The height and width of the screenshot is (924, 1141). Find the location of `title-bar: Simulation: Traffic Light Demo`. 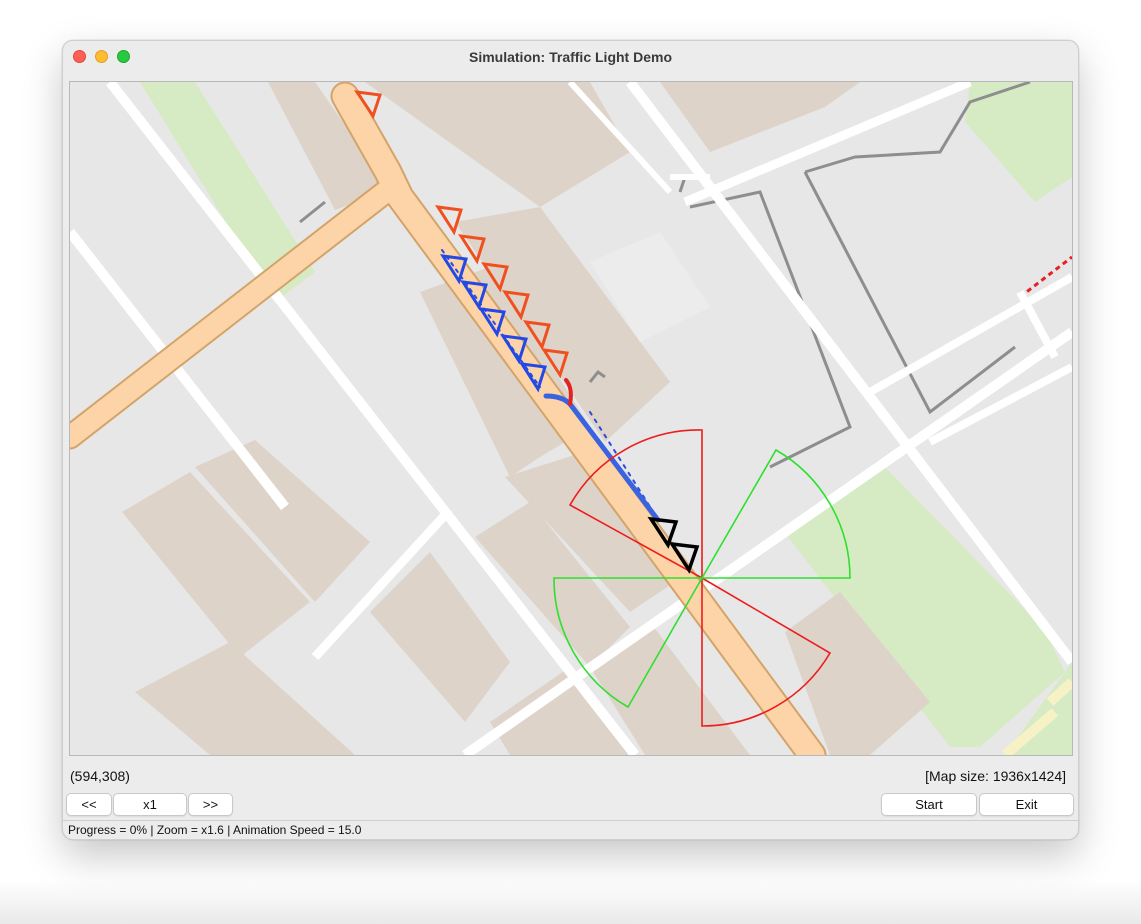

title-bar: Simulation: Traffic Light Demo is located at coordinates (570, 57).